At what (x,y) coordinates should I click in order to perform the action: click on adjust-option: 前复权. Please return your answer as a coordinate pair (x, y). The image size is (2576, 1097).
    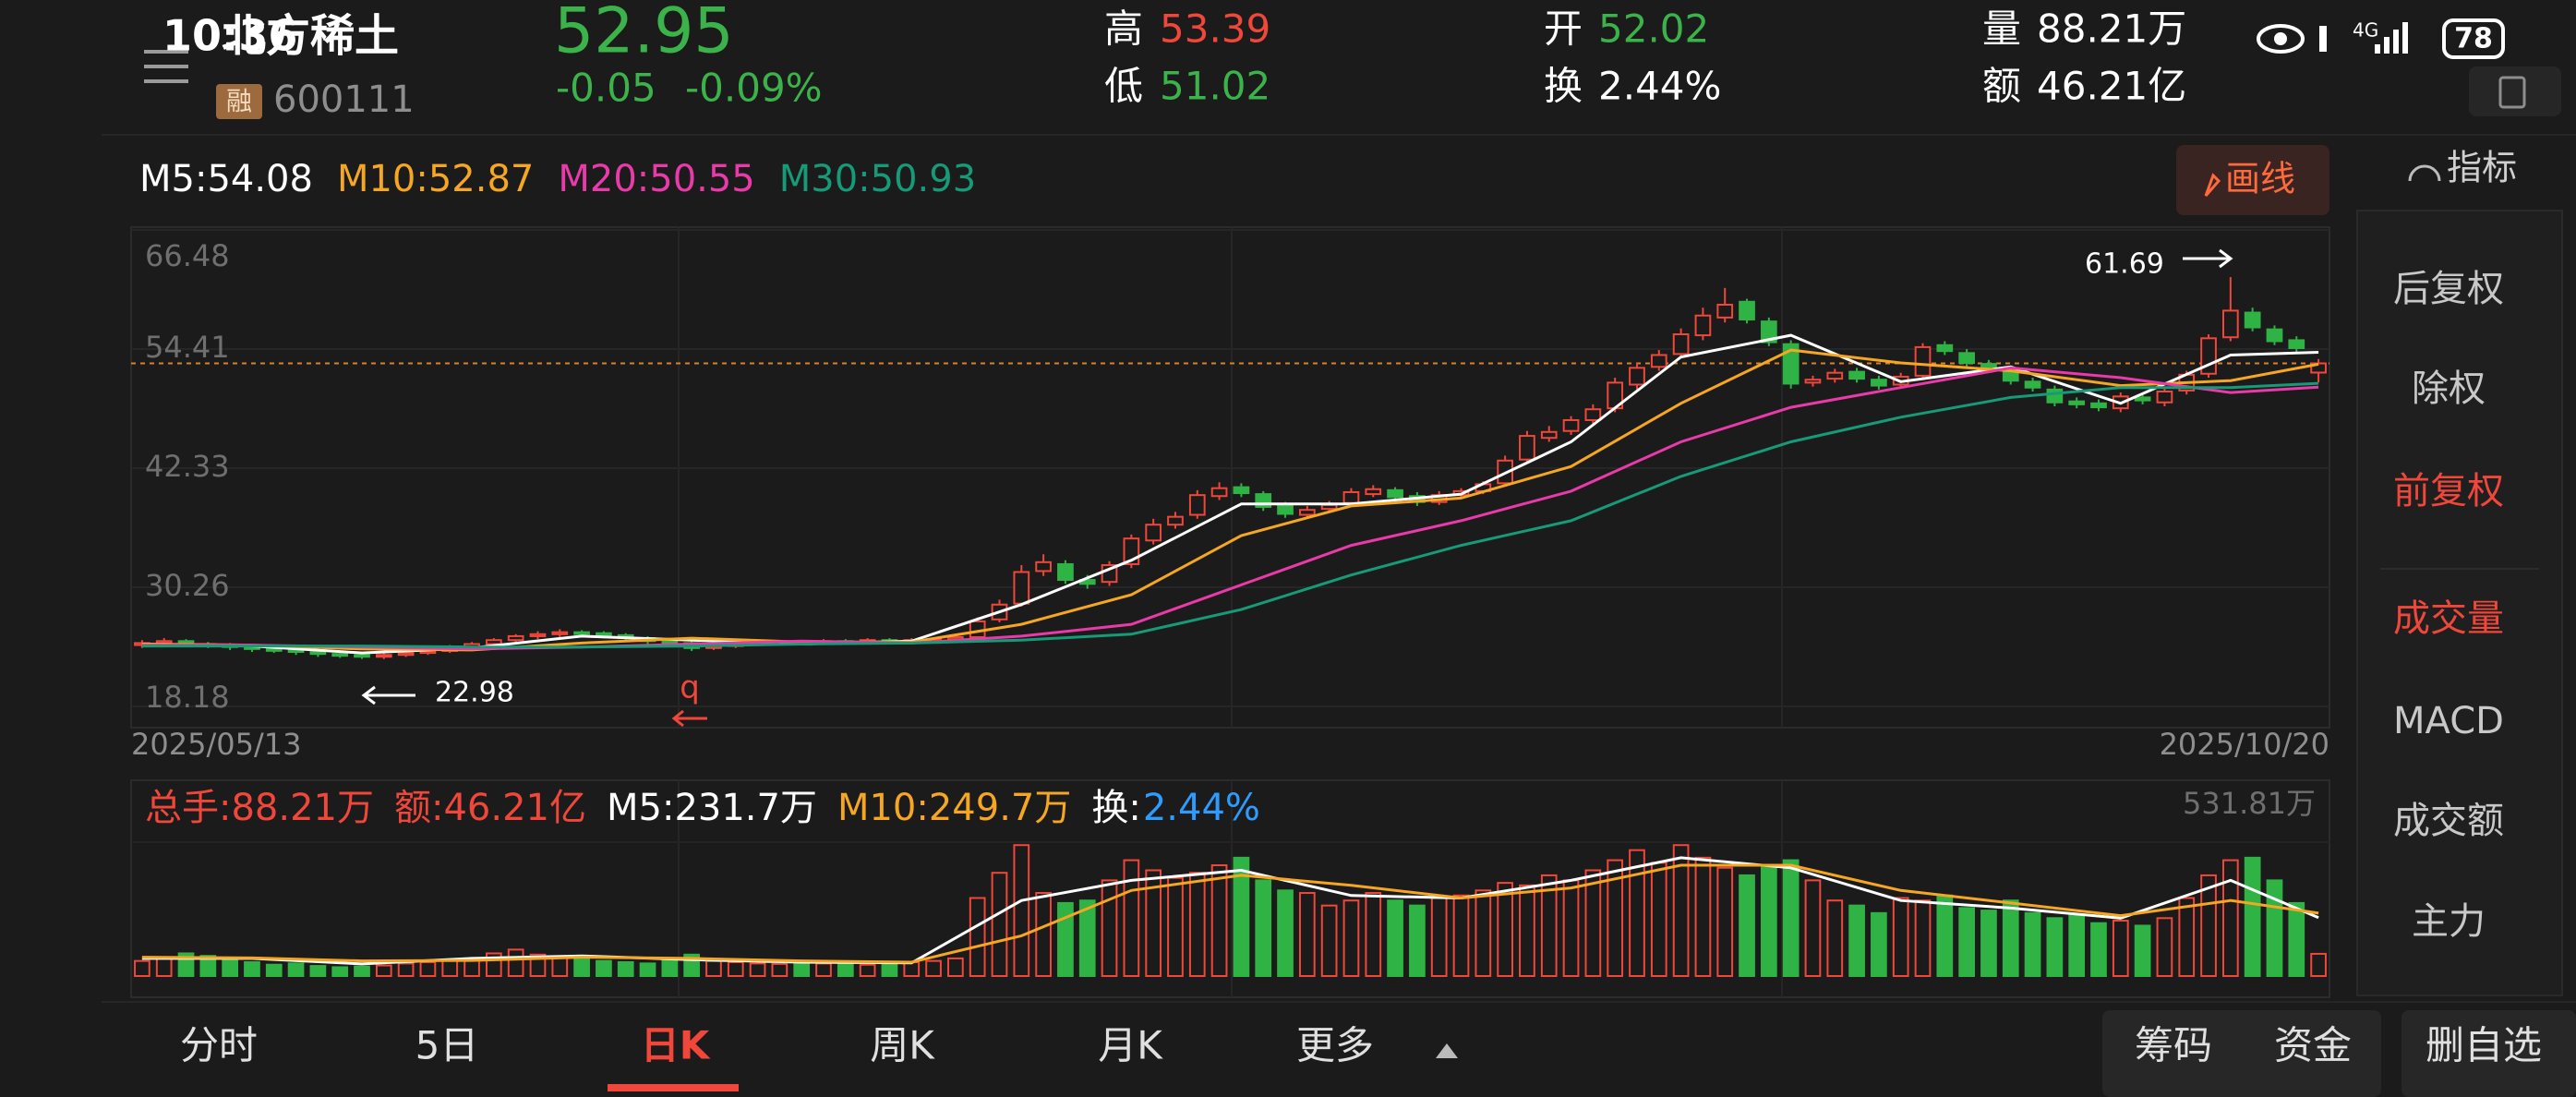
    Looking at the image, I should click on (2448, 491).